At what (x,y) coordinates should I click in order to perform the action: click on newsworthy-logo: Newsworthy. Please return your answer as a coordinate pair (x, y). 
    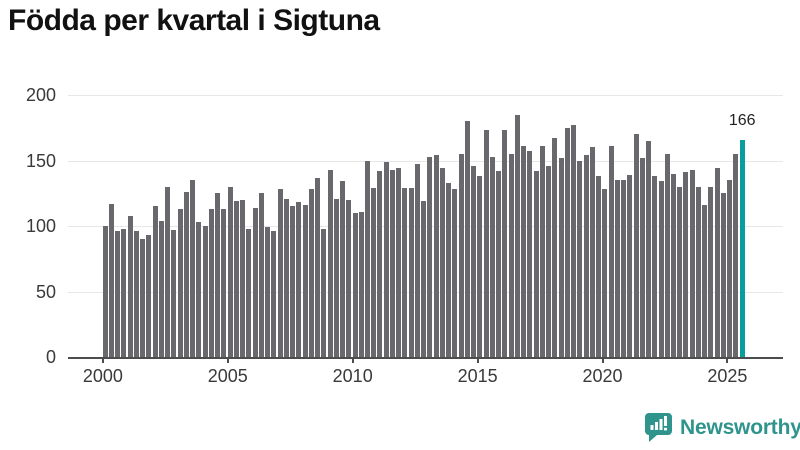
    Looking at the image, I should click on (722, 427).